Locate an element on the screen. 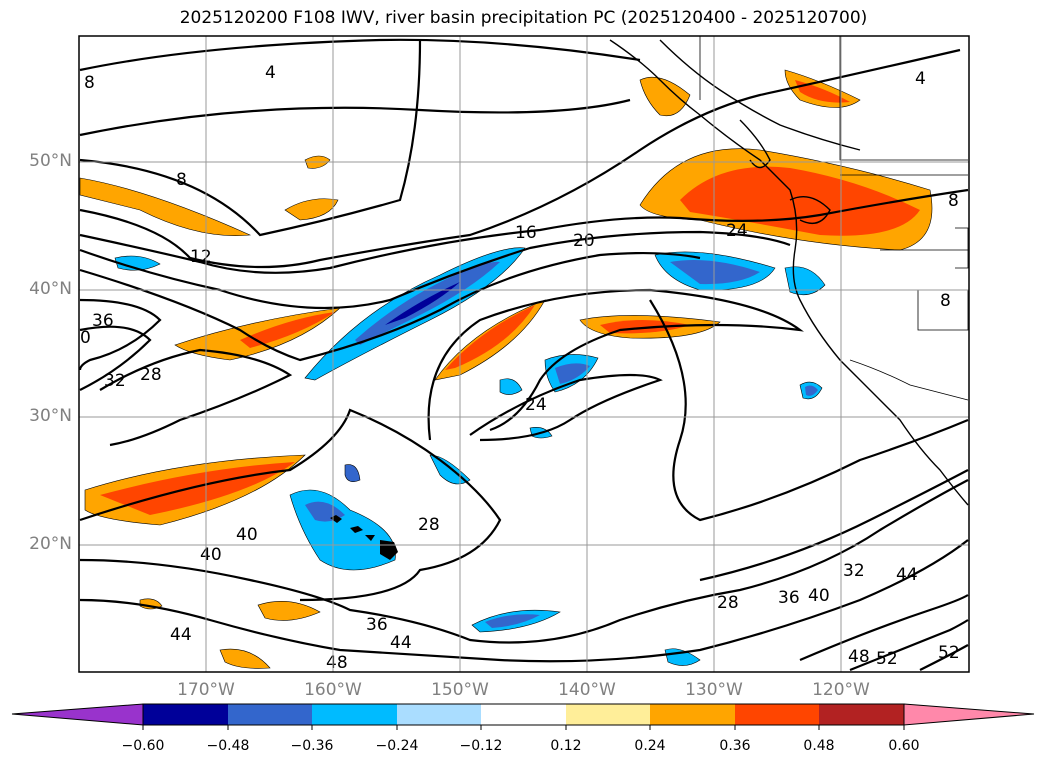 The height and width of the screenshot is (765, 1047). colorbar-tick-label: 0.12 is located at coordinates (566, 746).